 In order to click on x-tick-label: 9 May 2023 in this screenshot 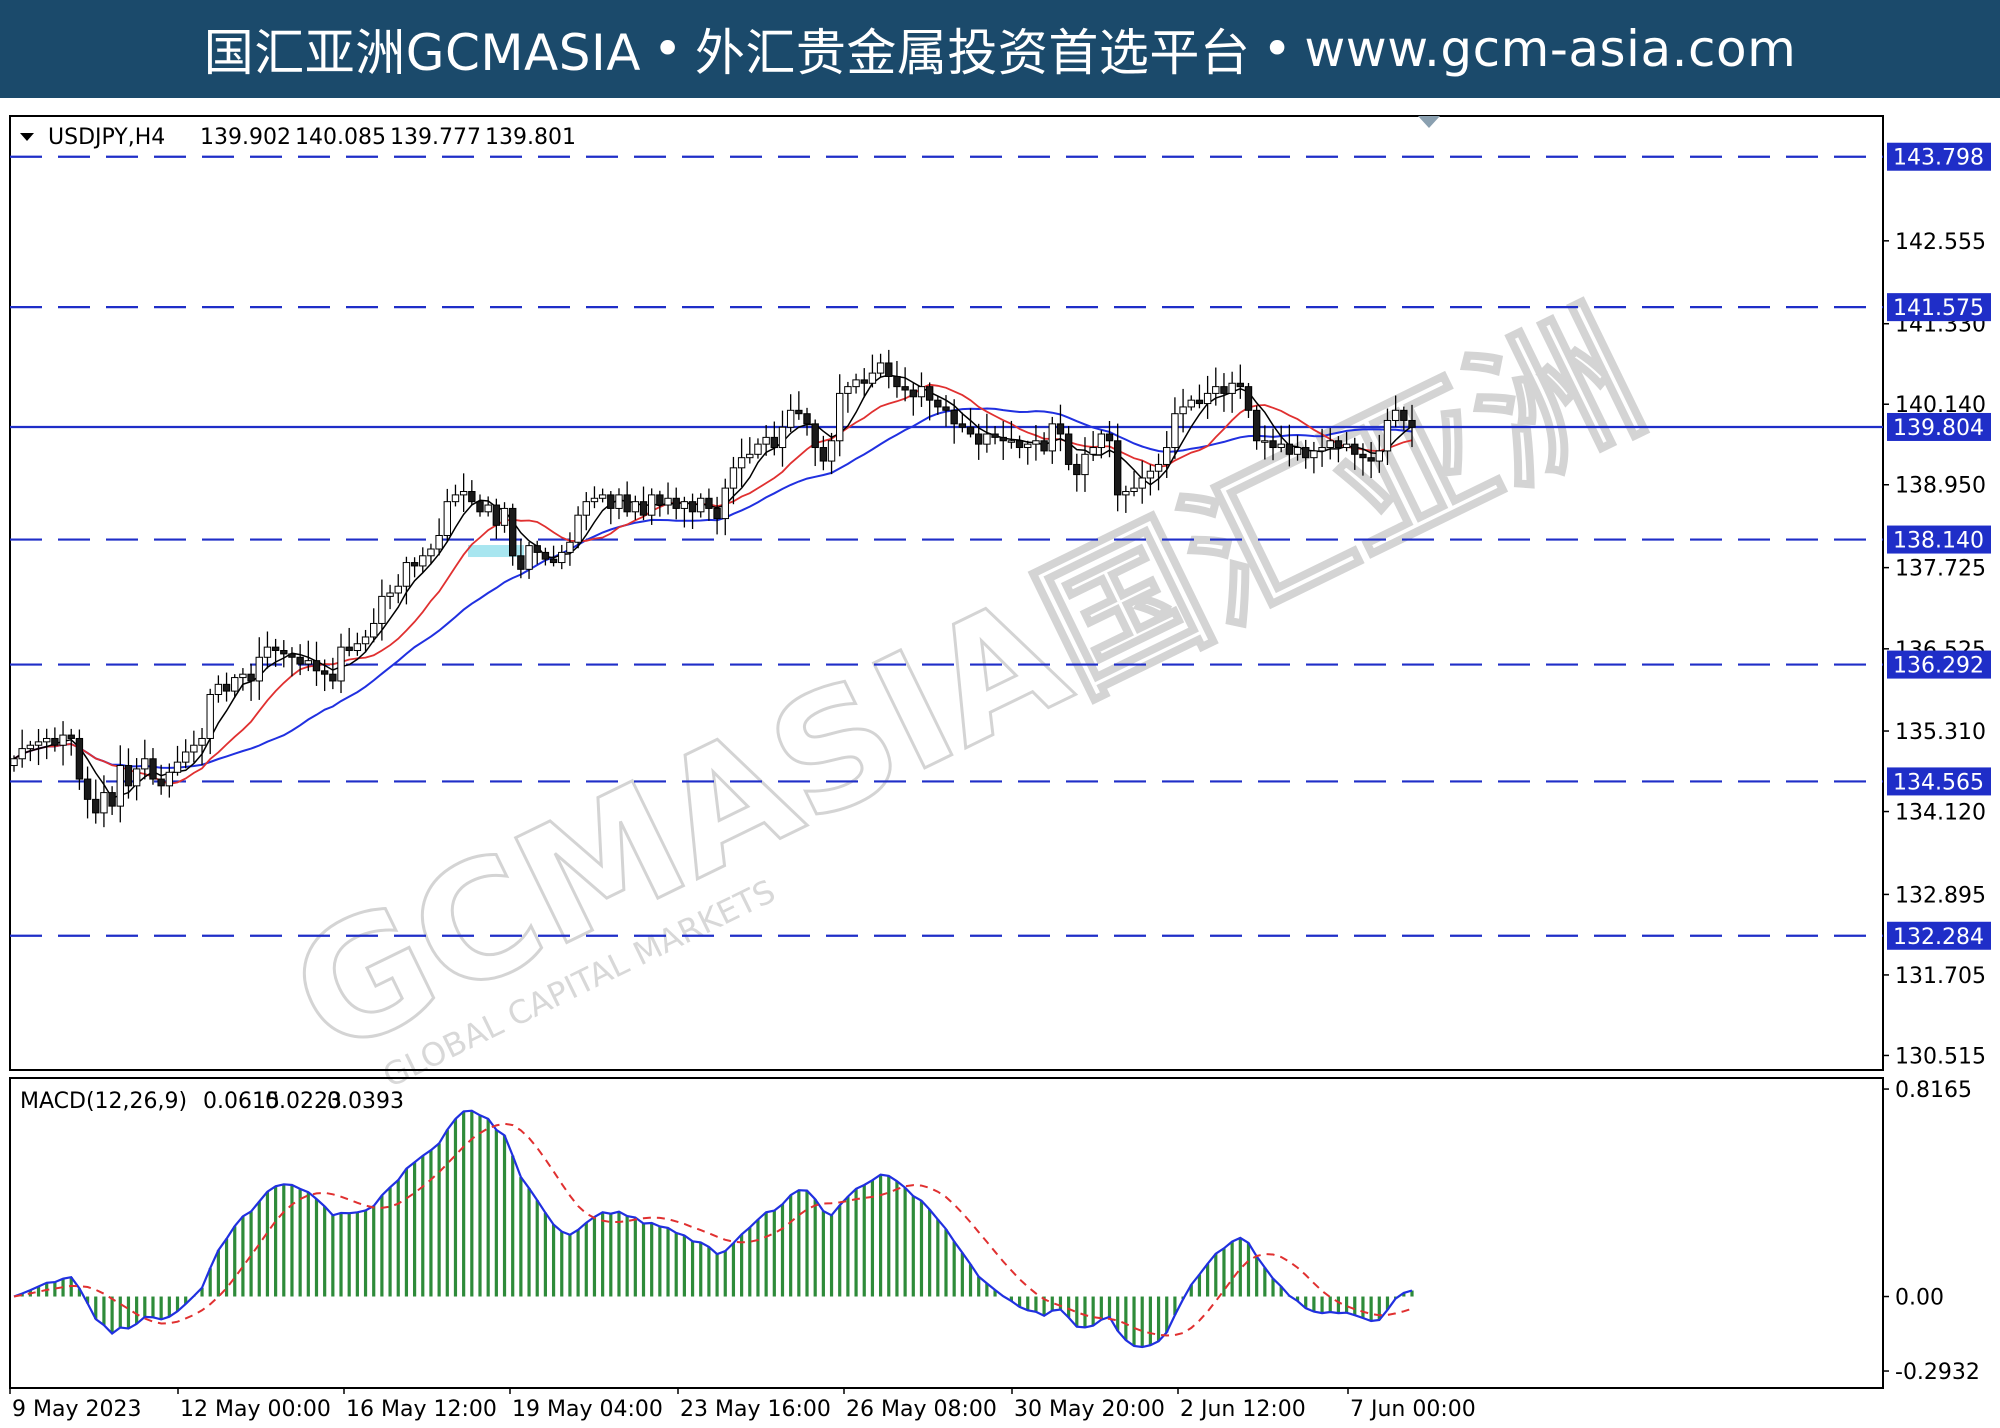, I will do `click(76, 1409)`.